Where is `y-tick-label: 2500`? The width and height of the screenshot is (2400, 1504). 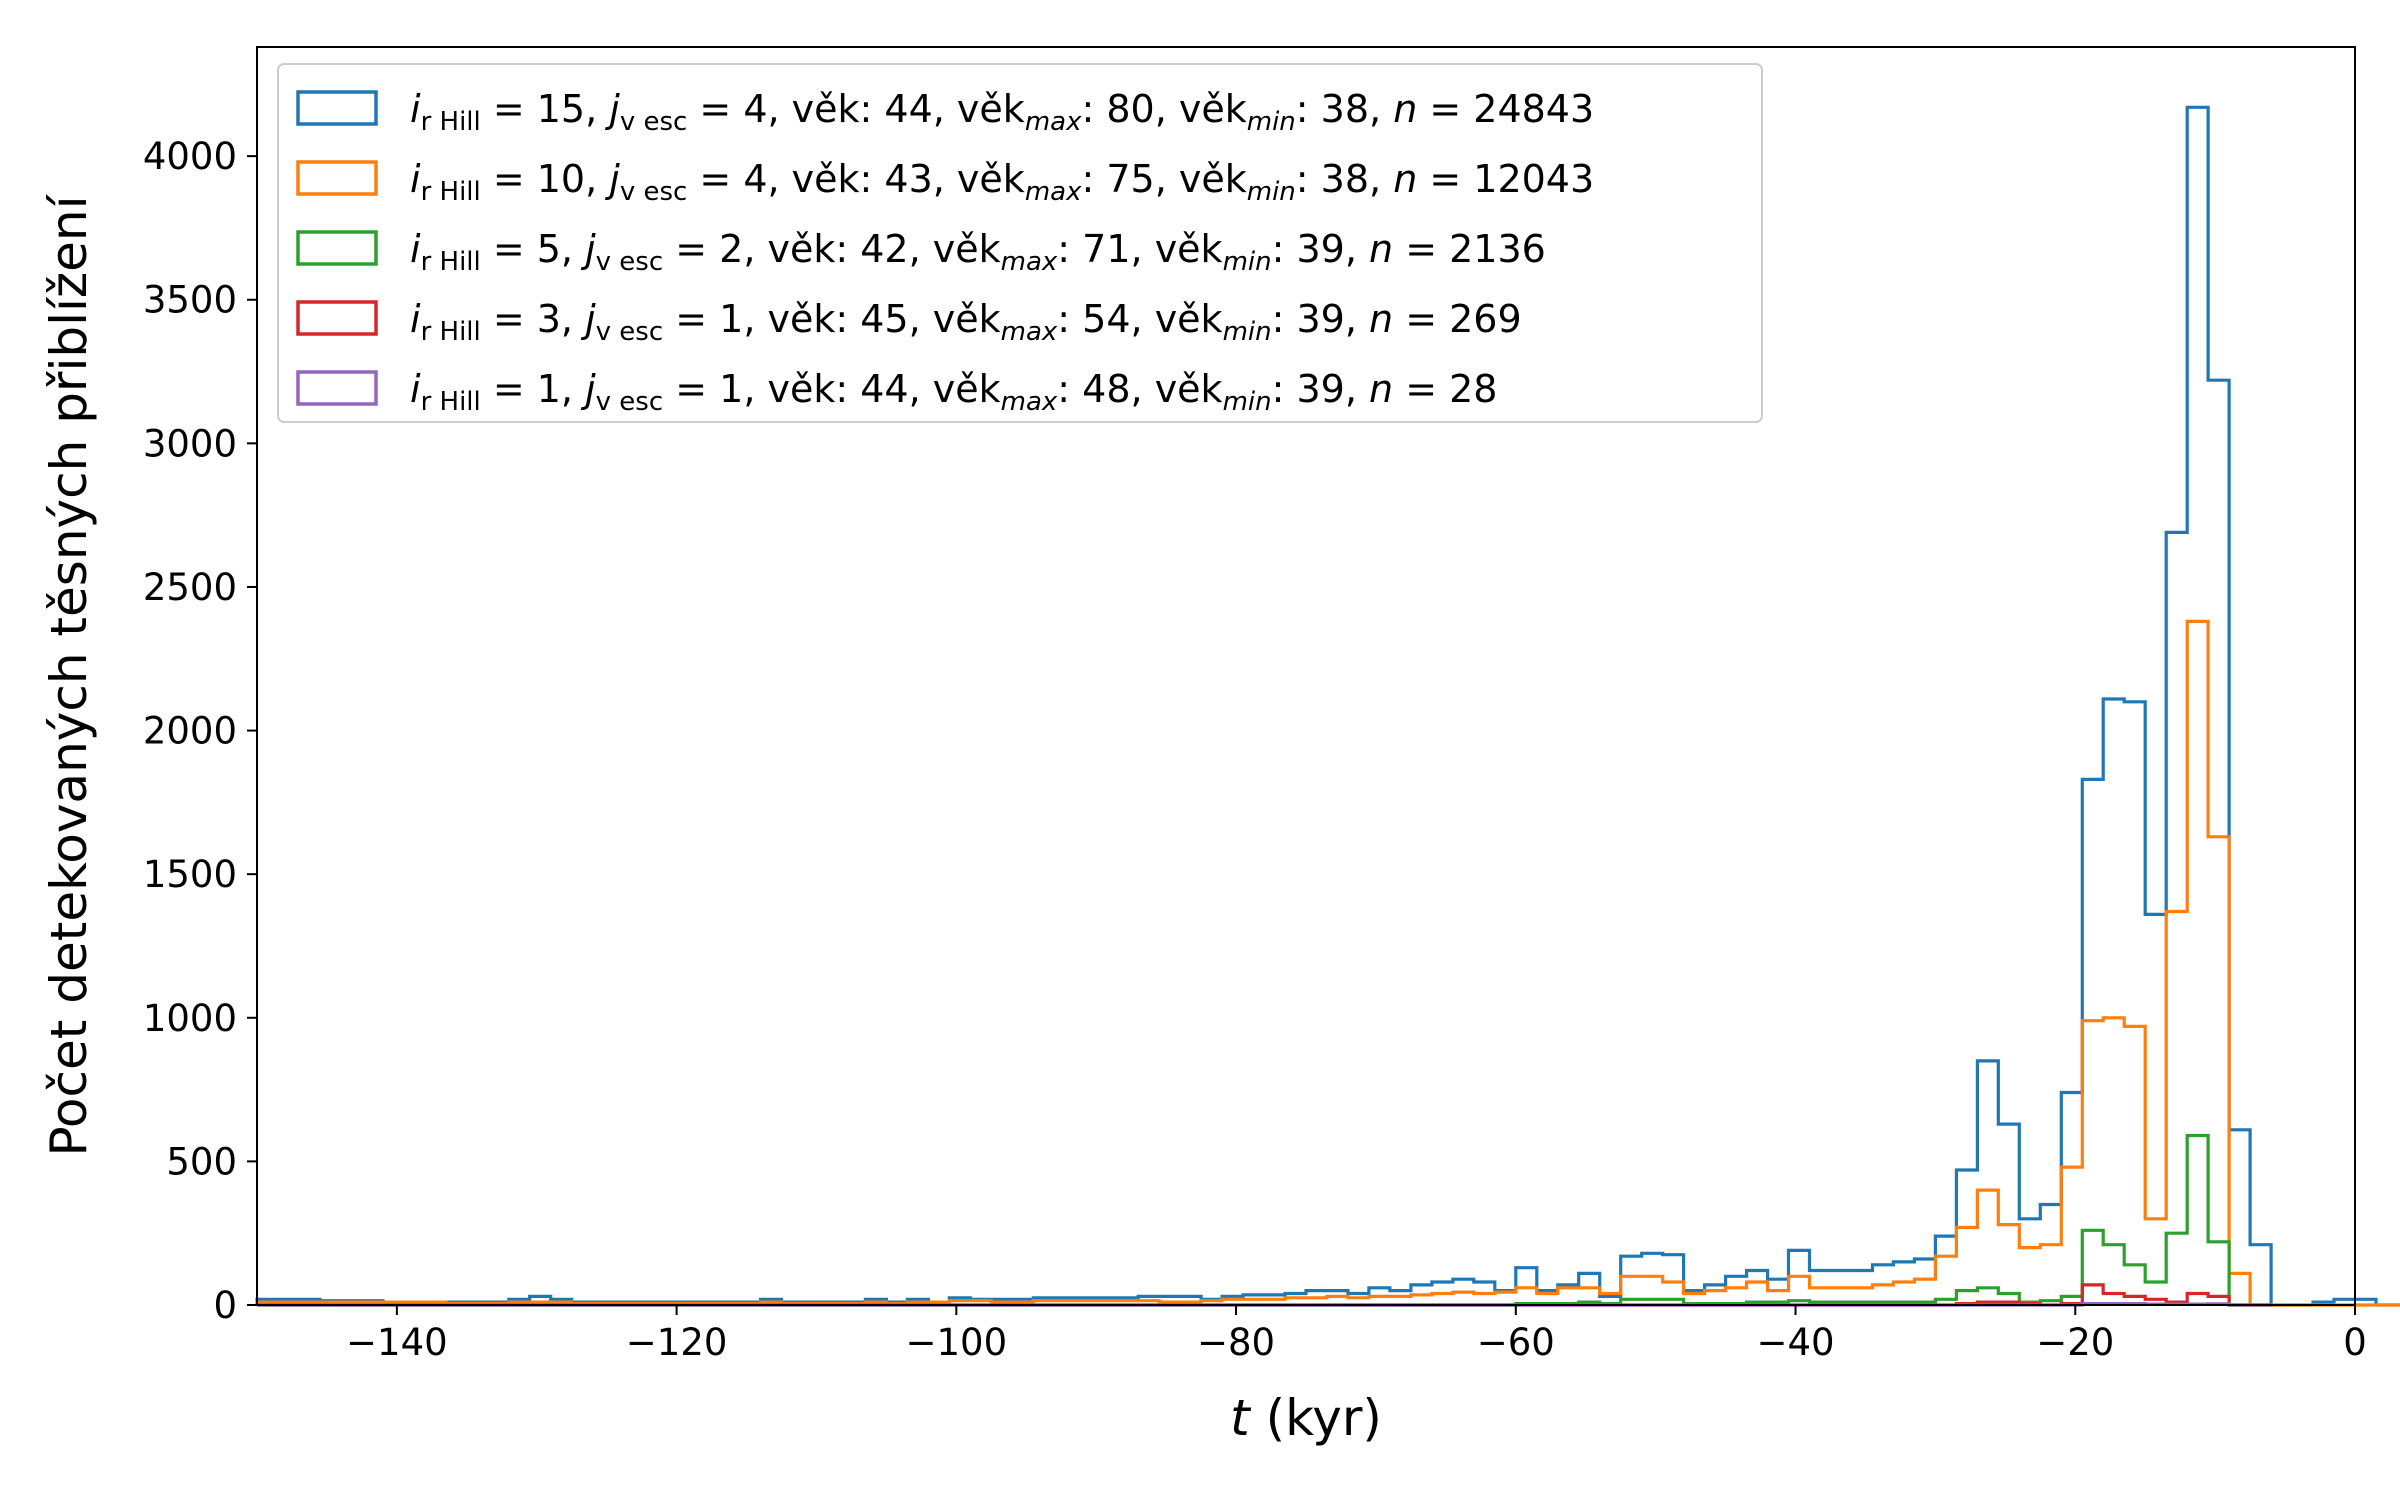 y-tick-label: 2500 is located at coordinates (190, 587).